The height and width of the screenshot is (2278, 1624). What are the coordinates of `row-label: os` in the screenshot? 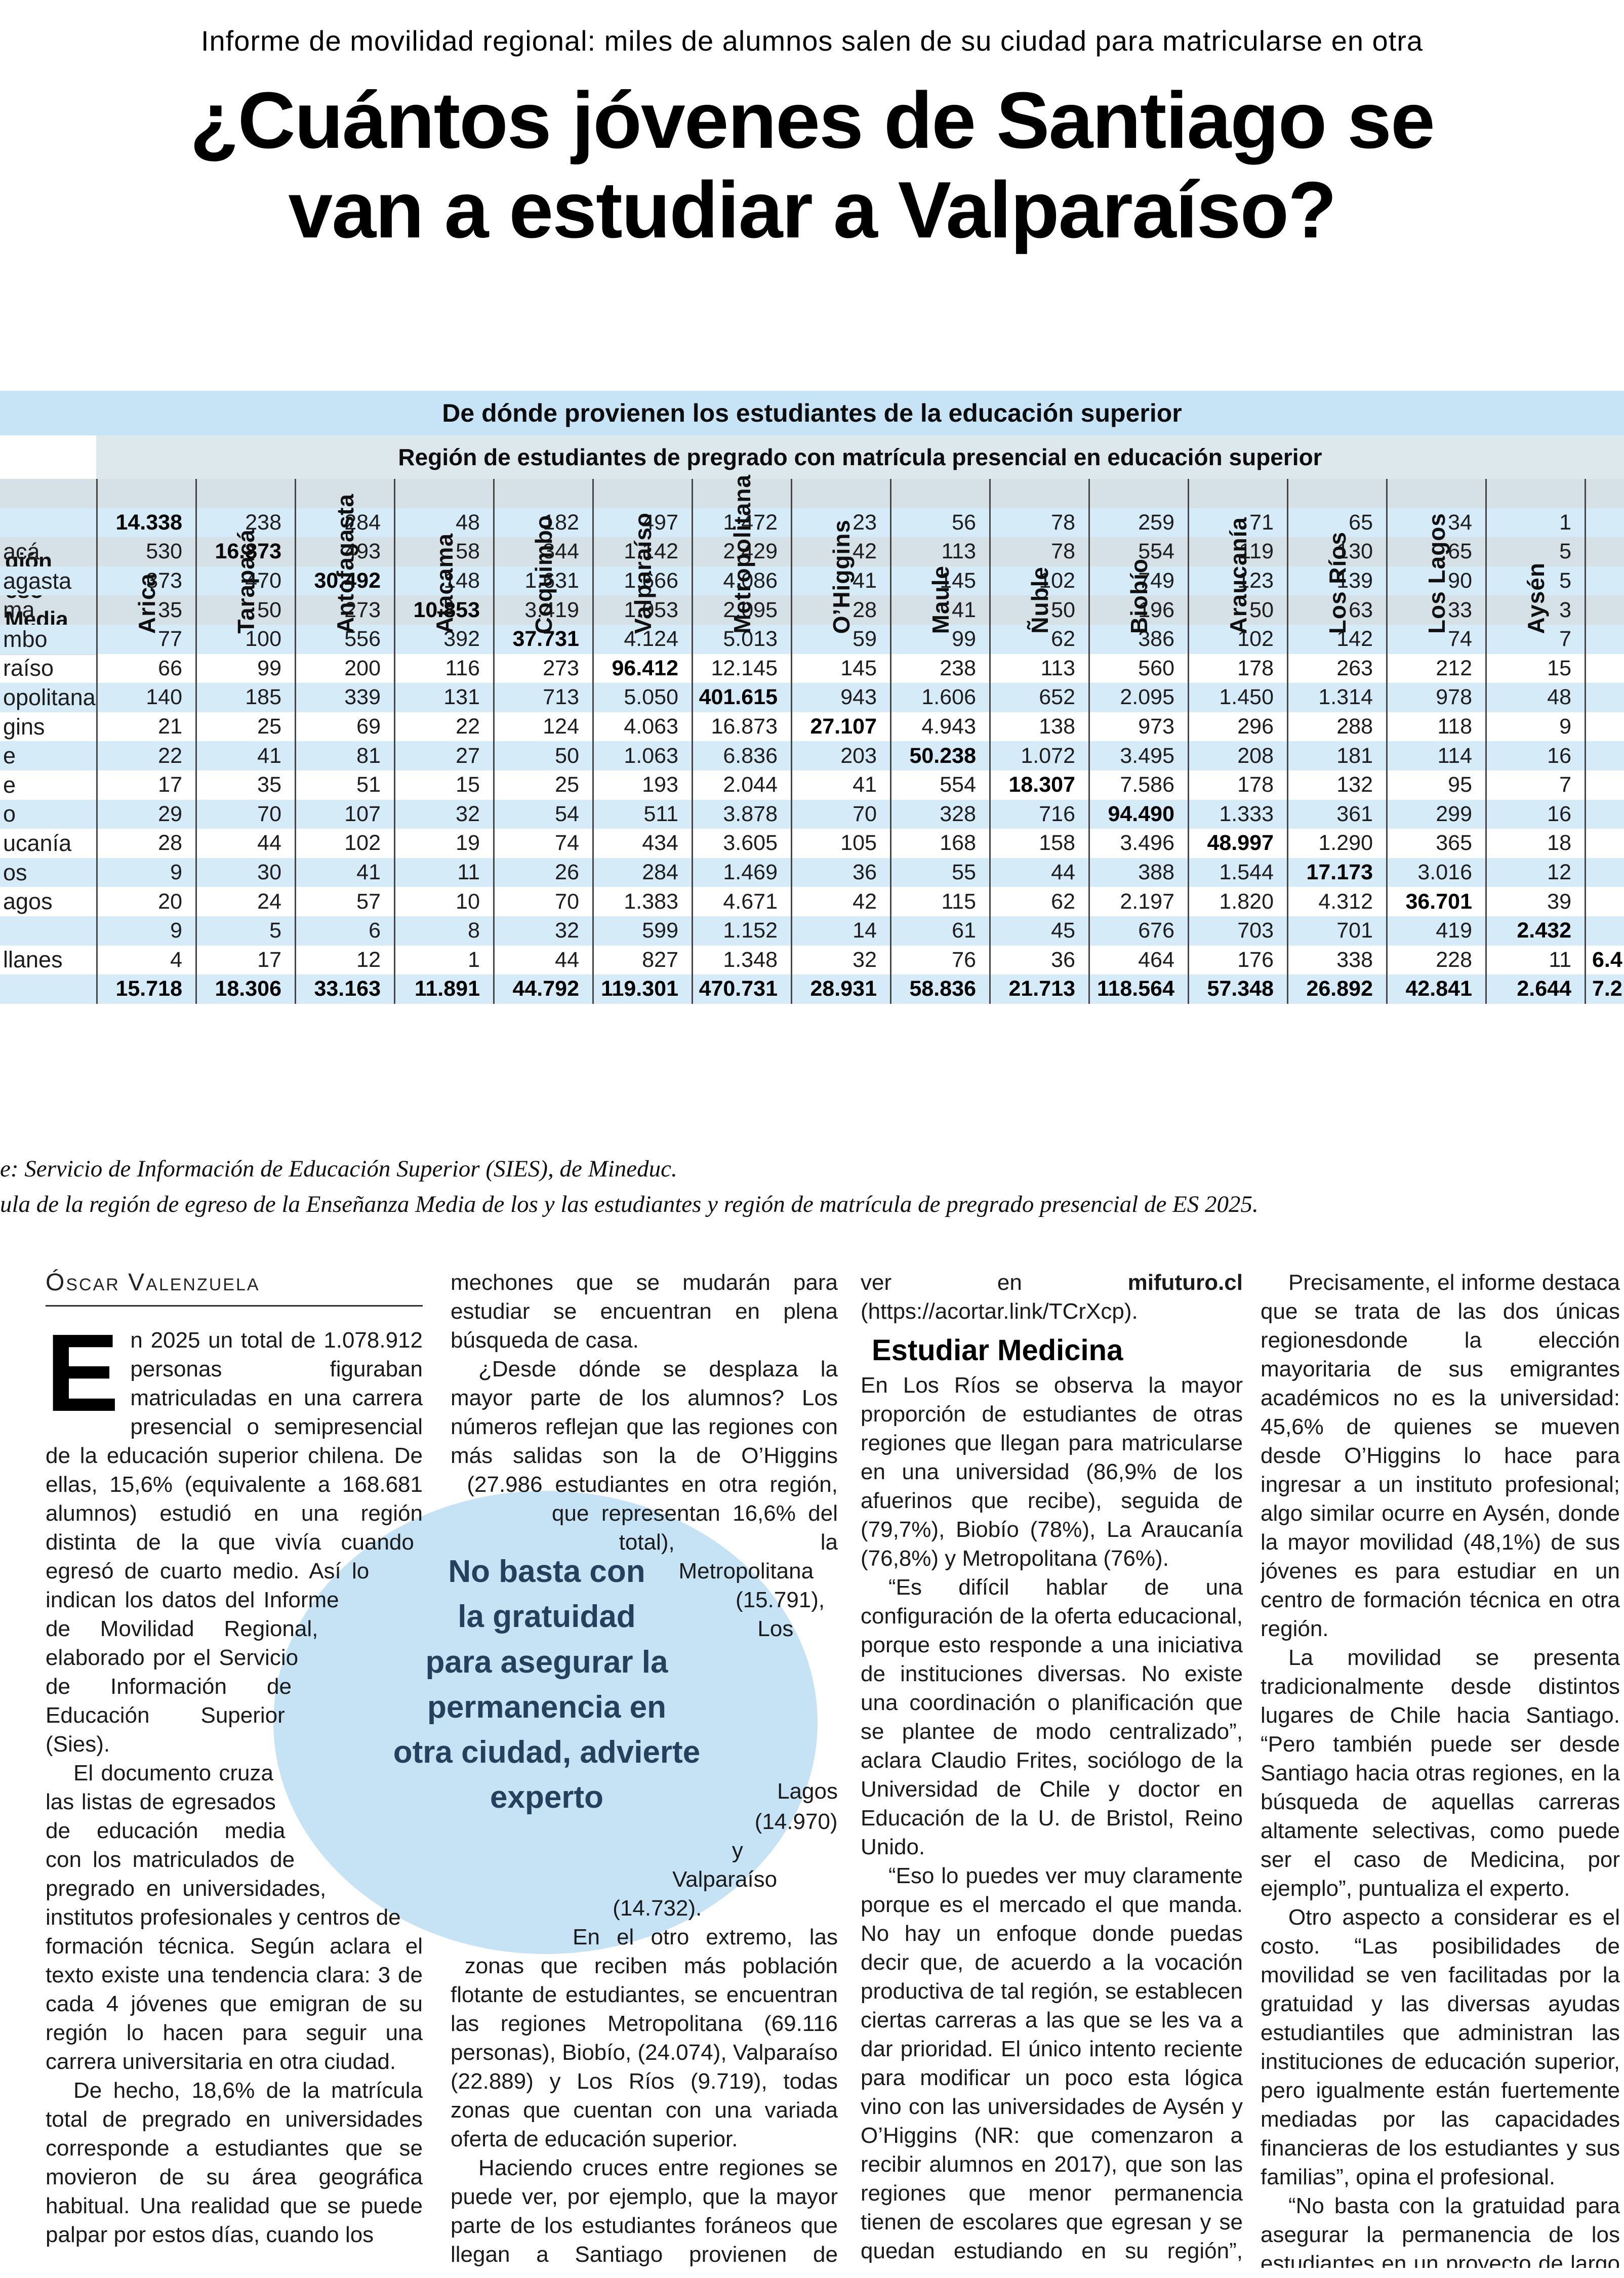 It's located at (48, 872).